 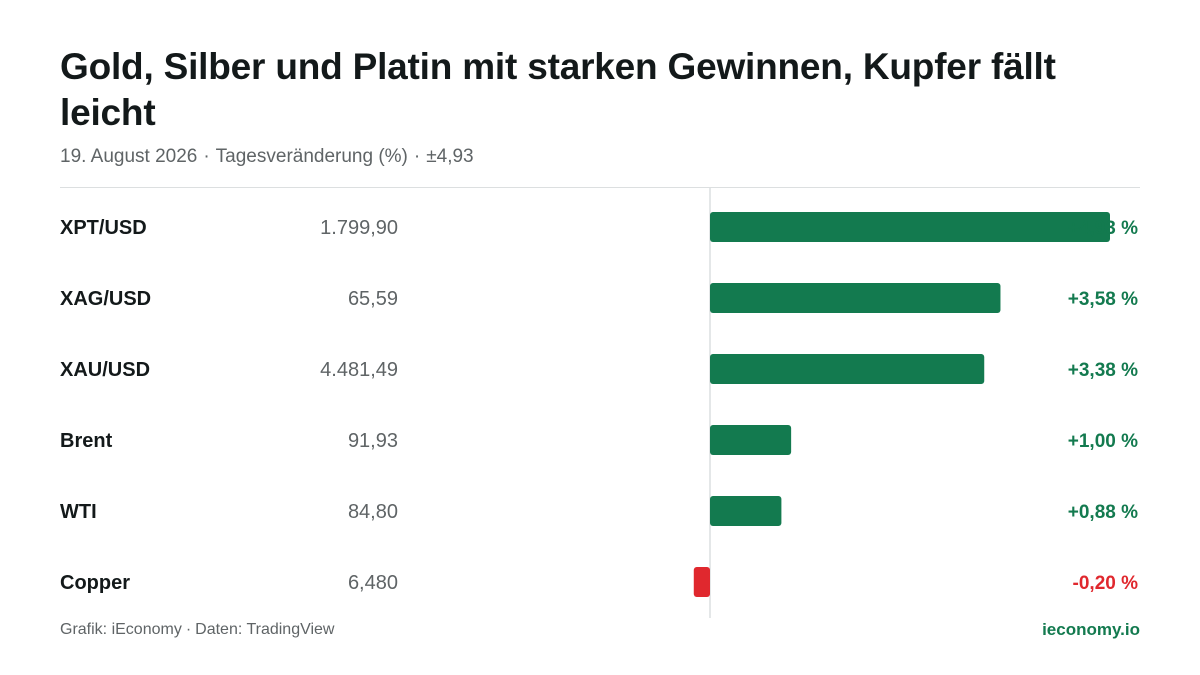 I want to click on source-note: Grafik: iEconomy · Daten: TradingView, so click(x=197, y=630).